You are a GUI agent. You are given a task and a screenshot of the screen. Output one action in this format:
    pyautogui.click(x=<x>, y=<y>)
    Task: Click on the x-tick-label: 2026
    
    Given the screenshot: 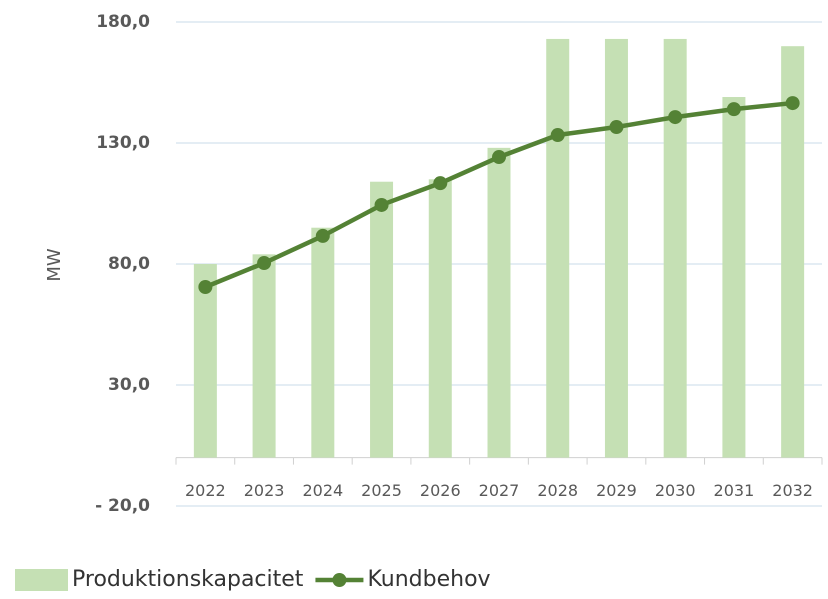 What is the action you would take?
    pyautogui.click(x=440, y=490)
    